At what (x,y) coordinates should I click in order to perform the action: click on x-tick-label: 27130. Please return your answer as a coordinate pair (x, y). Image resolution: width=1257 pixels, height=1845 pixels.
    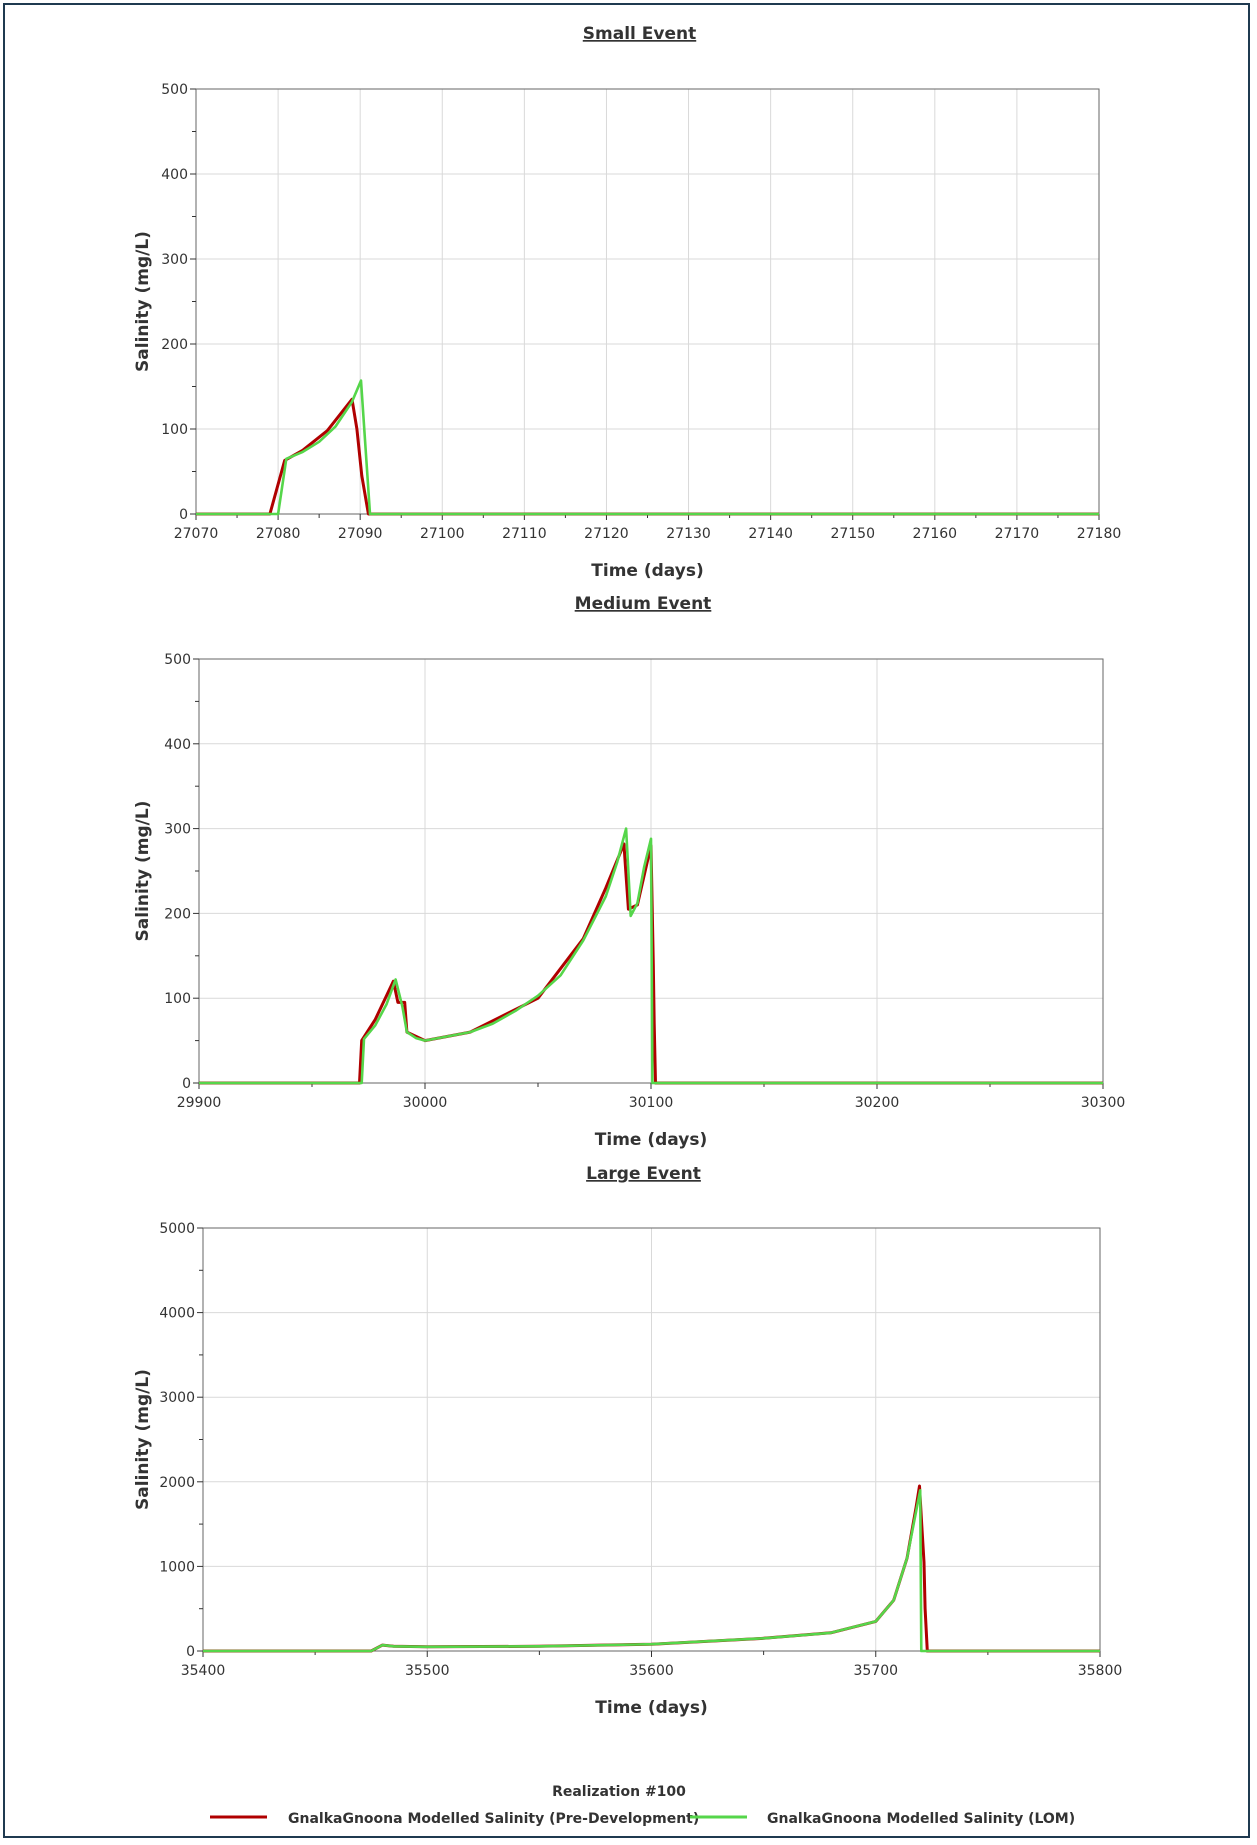
    Looking at the image, I should click on (688, 534).